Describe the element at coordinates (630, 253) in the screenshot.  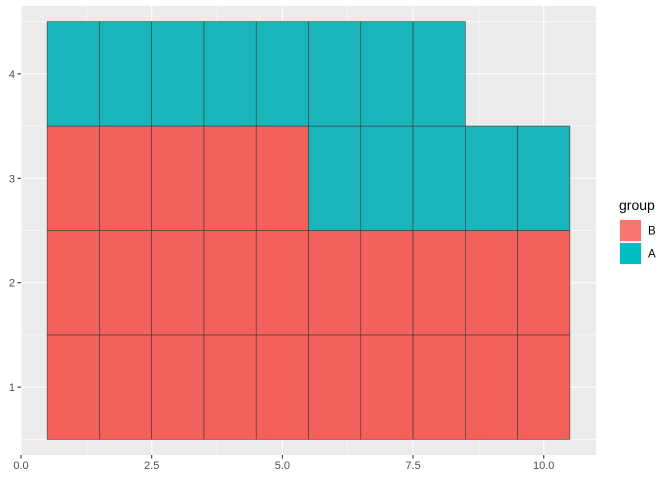
I see `legend-swatch-A` at that location.